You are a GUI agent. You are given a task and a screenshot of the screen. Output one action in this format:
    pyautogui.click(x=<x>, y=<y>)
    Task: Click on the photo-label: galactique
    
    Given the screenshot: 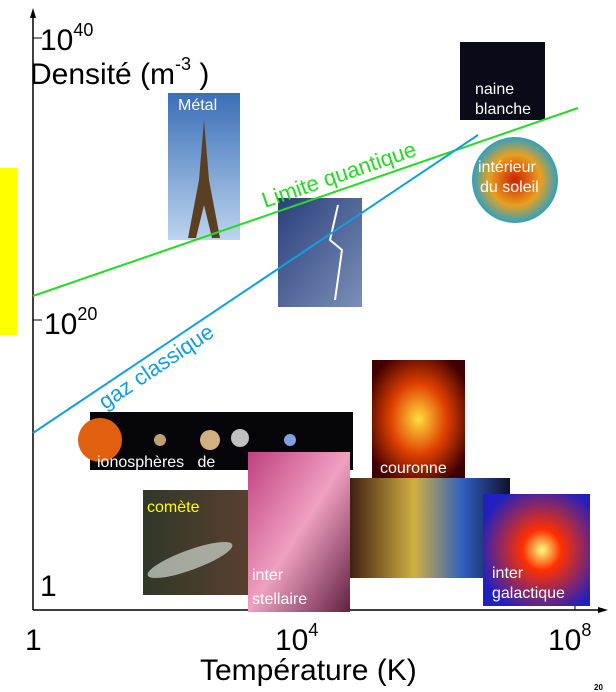 What is the action you would take?
    pyautogui.click(x=528, y=593)
    